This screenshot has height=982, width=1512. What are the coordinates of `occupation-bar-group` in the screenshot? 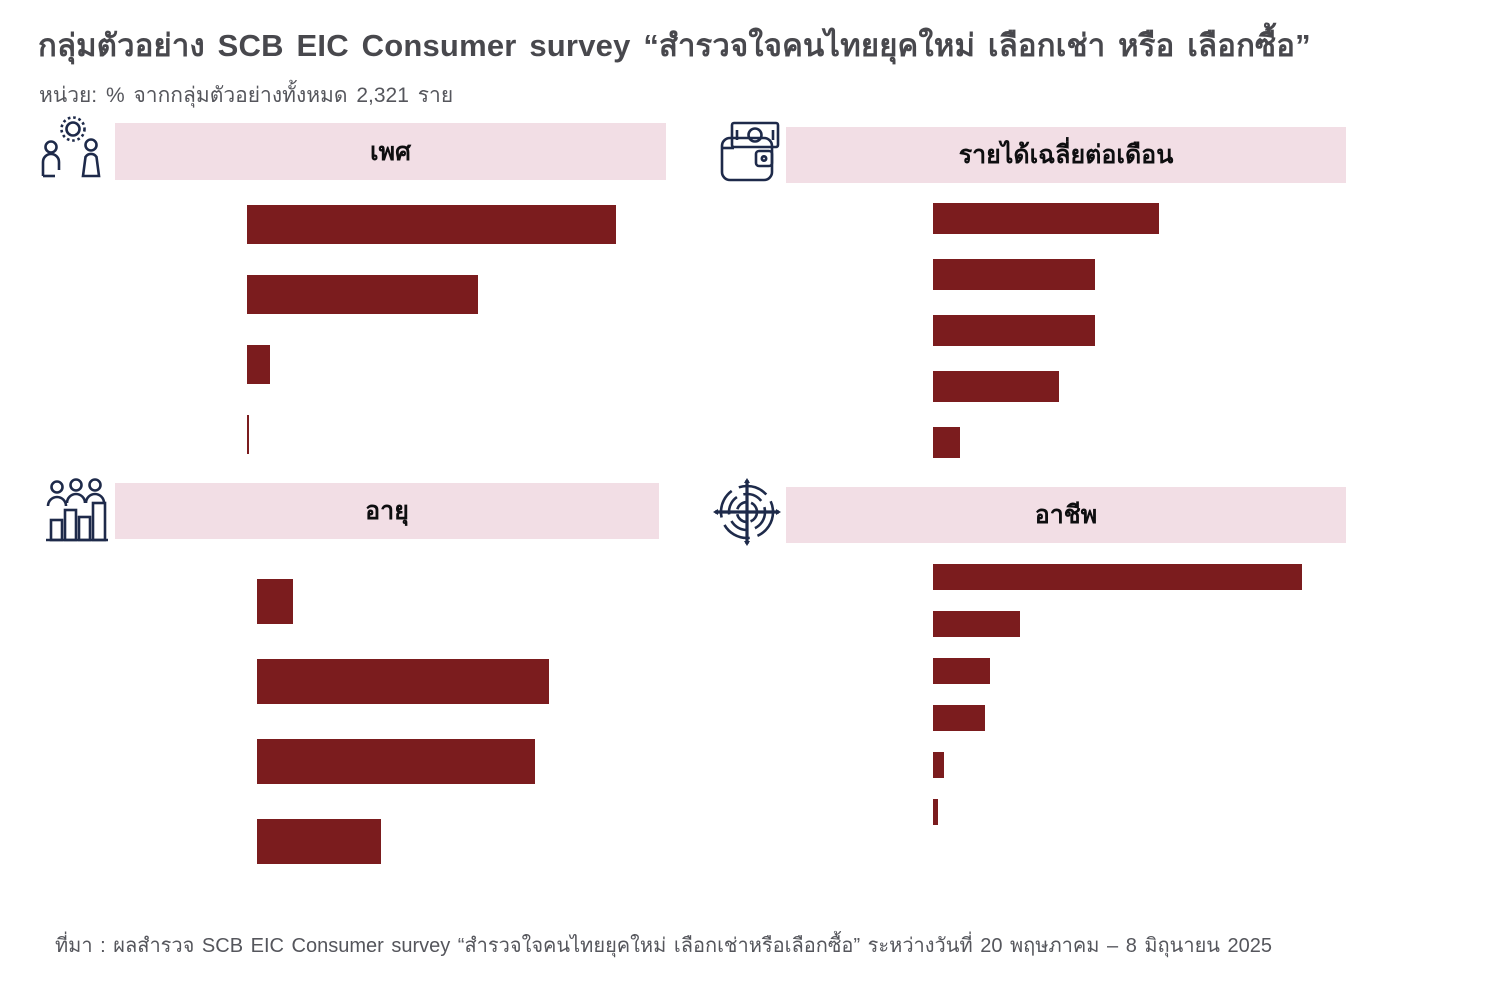 It's located at (1117, 705).